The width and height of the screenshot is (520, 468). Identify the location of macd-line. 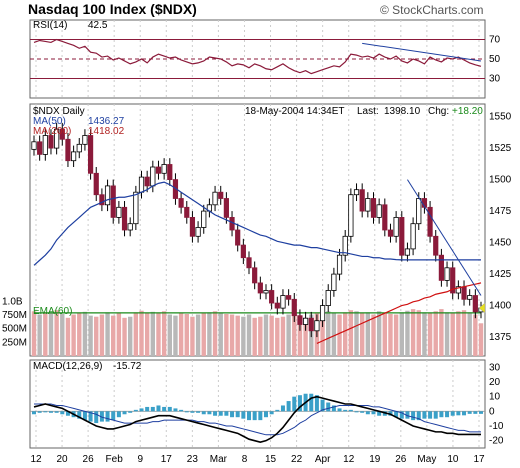
(257, 419).